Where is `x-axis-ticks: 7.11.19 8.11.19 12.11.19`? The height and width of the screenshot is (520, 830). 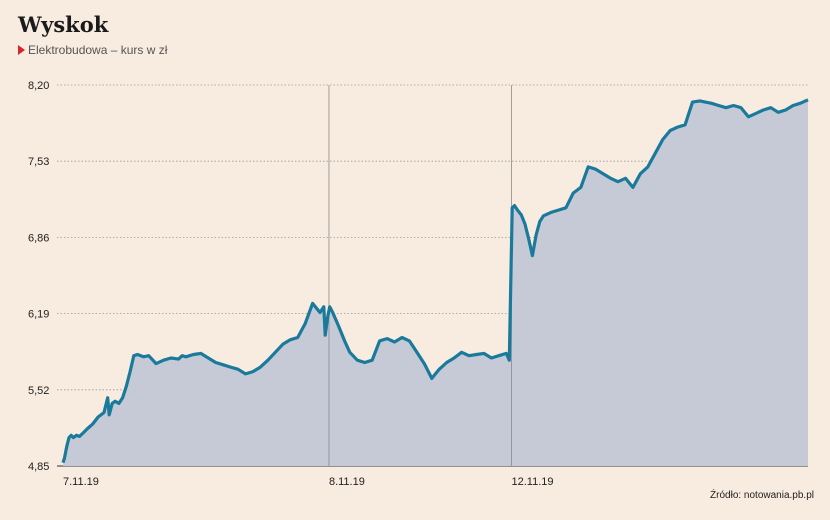
x-axis-ticks: 7.11.19 8.11.19 12.11.19 is located at coordinates (308, 482).